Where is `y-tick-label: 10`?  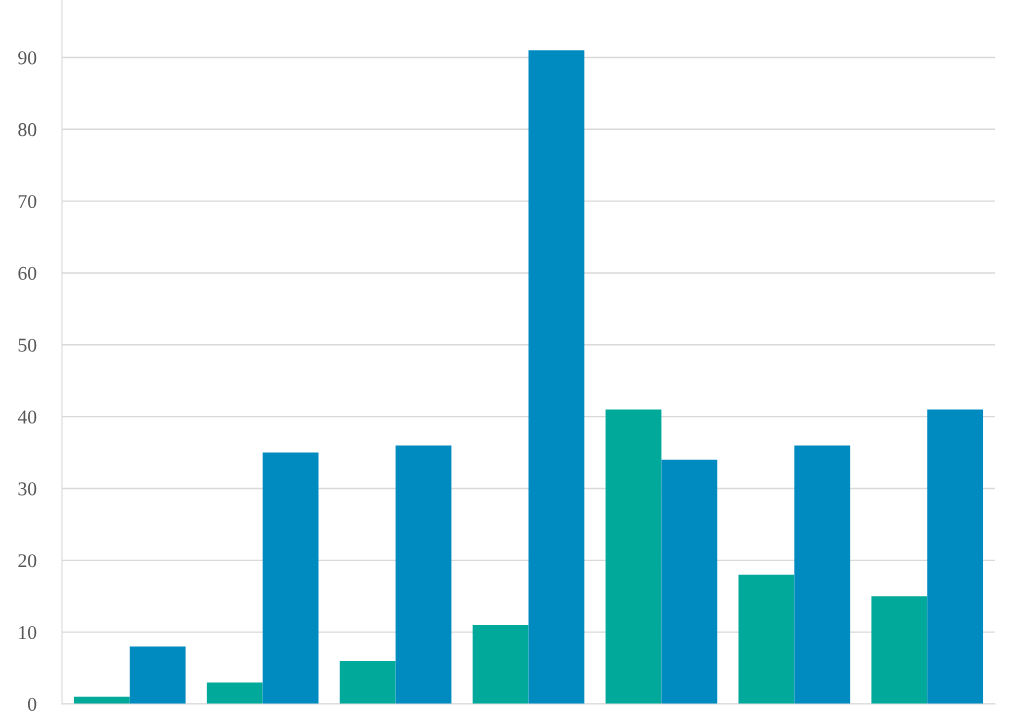 y-tick-label: 10 is located at coordinates (28, 632).